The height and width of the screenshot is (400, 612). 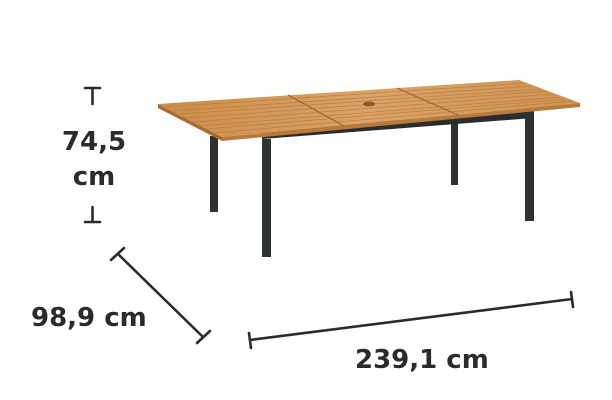 What do you see at coordinates (422, 360) in the screenshot?
I see `width-label: 239,1 cm` at bounding box center [422, 360].